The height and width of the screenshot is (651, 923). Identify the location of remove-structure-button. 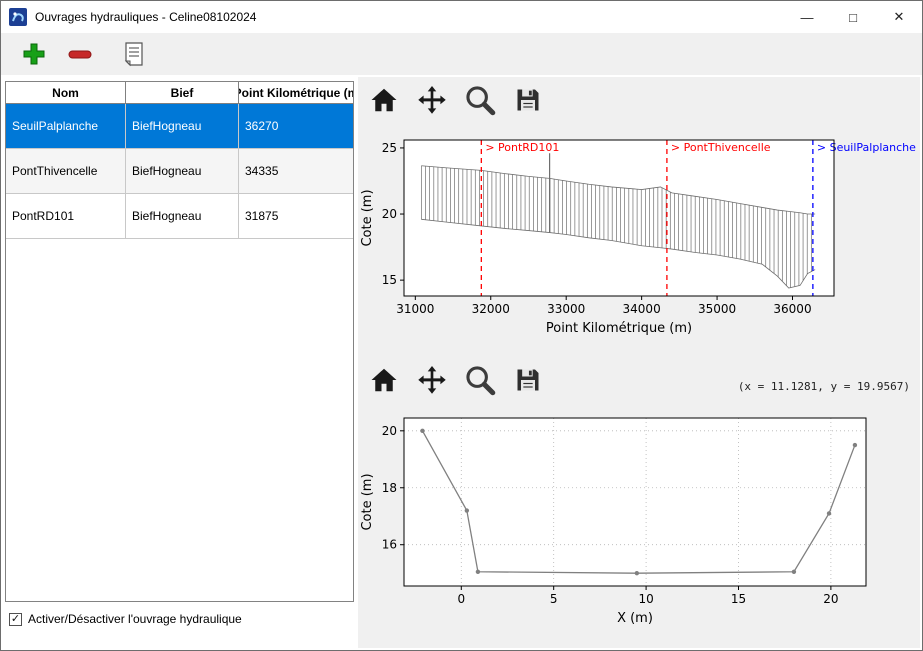
(80, 54).